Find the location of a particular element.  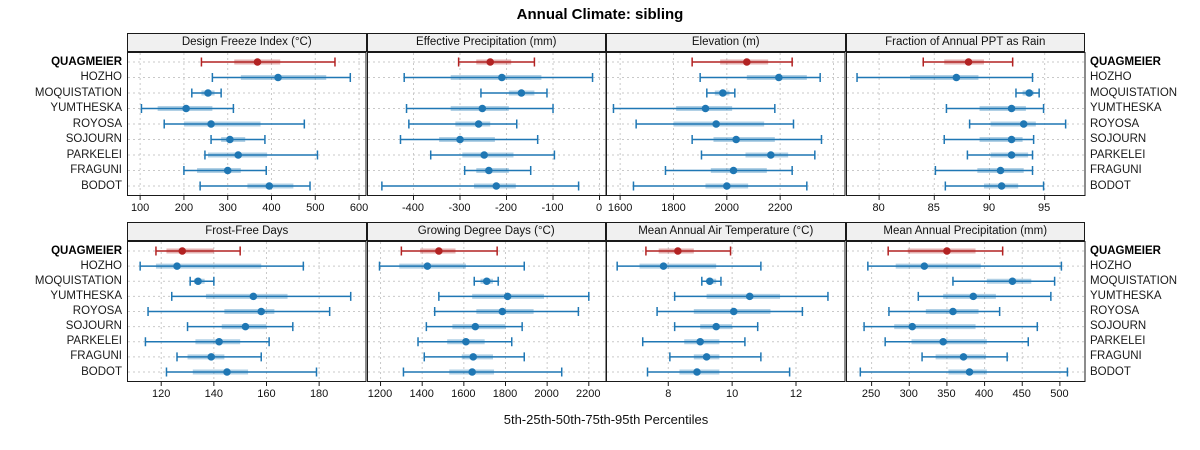

x-tick-label: 1600 is located at coordinates (463, 394).